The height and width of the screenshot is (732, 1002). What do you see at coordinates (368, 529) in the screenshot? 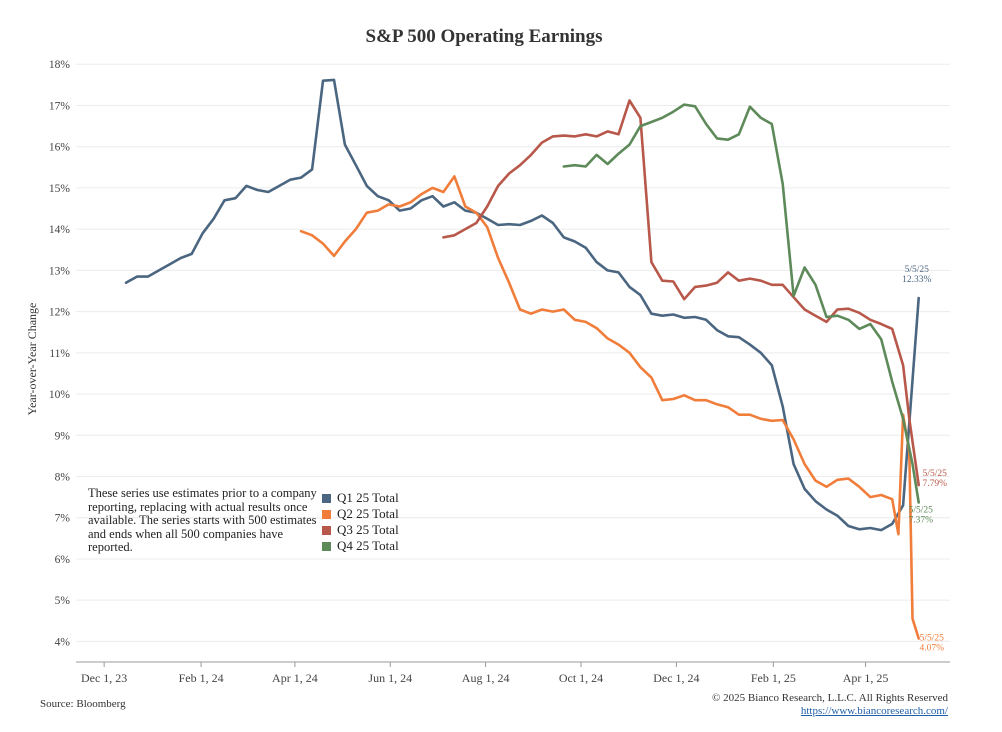
I see `legend-label: Q3 25 Total` at bounding box center [368, 529].